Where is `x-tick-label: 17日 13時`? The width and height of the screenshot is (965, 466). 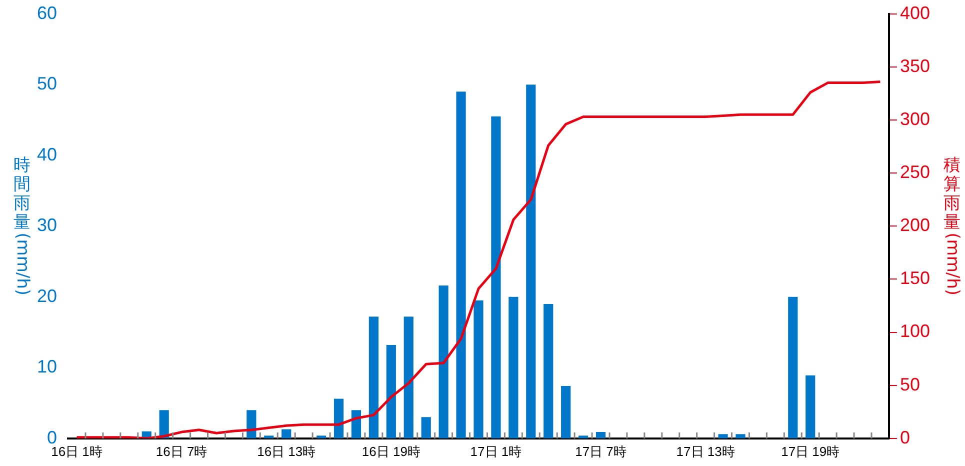 x-tick-label: 17日 13時 is located at coordinates (705, 451).